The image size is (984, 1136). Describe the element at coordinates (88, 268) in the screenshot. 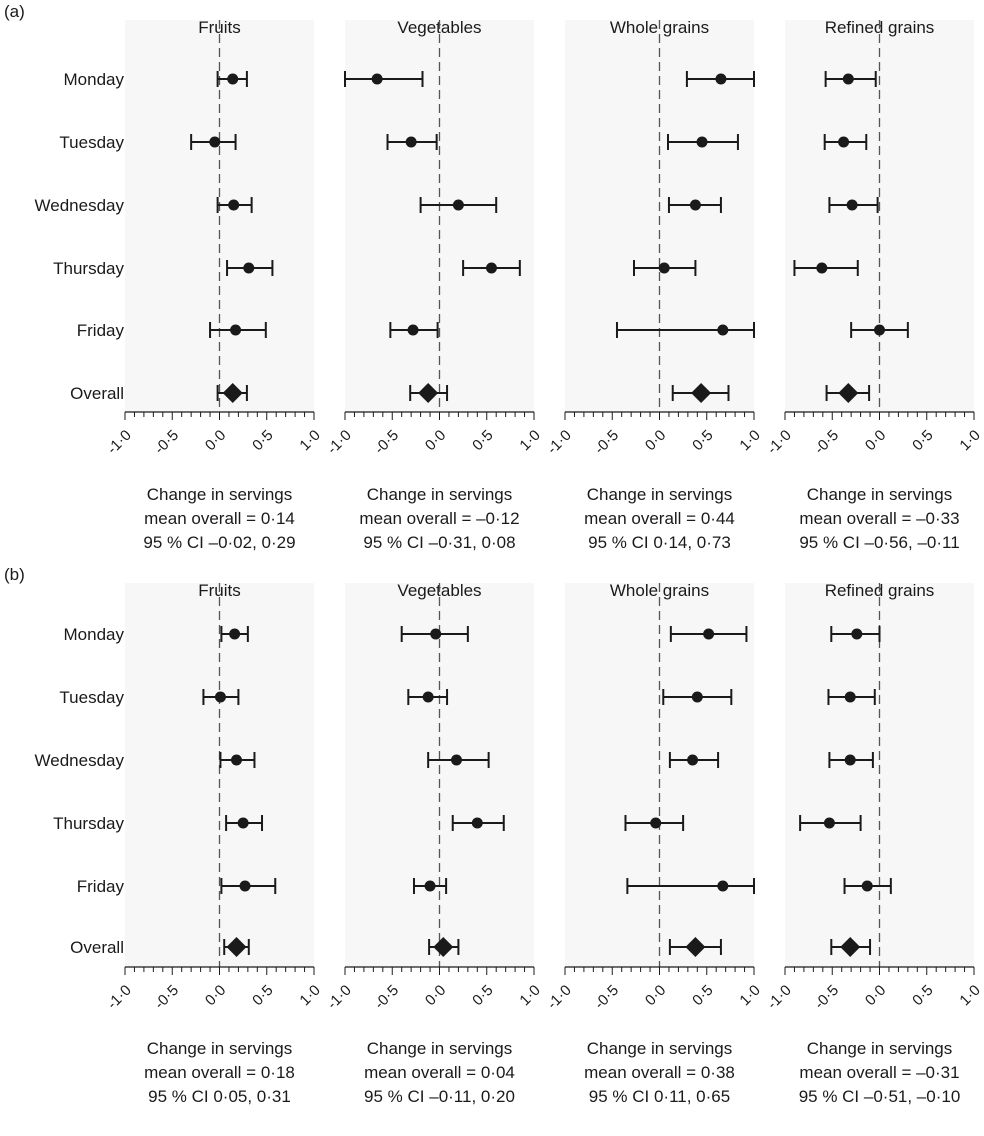

I see `row-label: Thursday` at that location.